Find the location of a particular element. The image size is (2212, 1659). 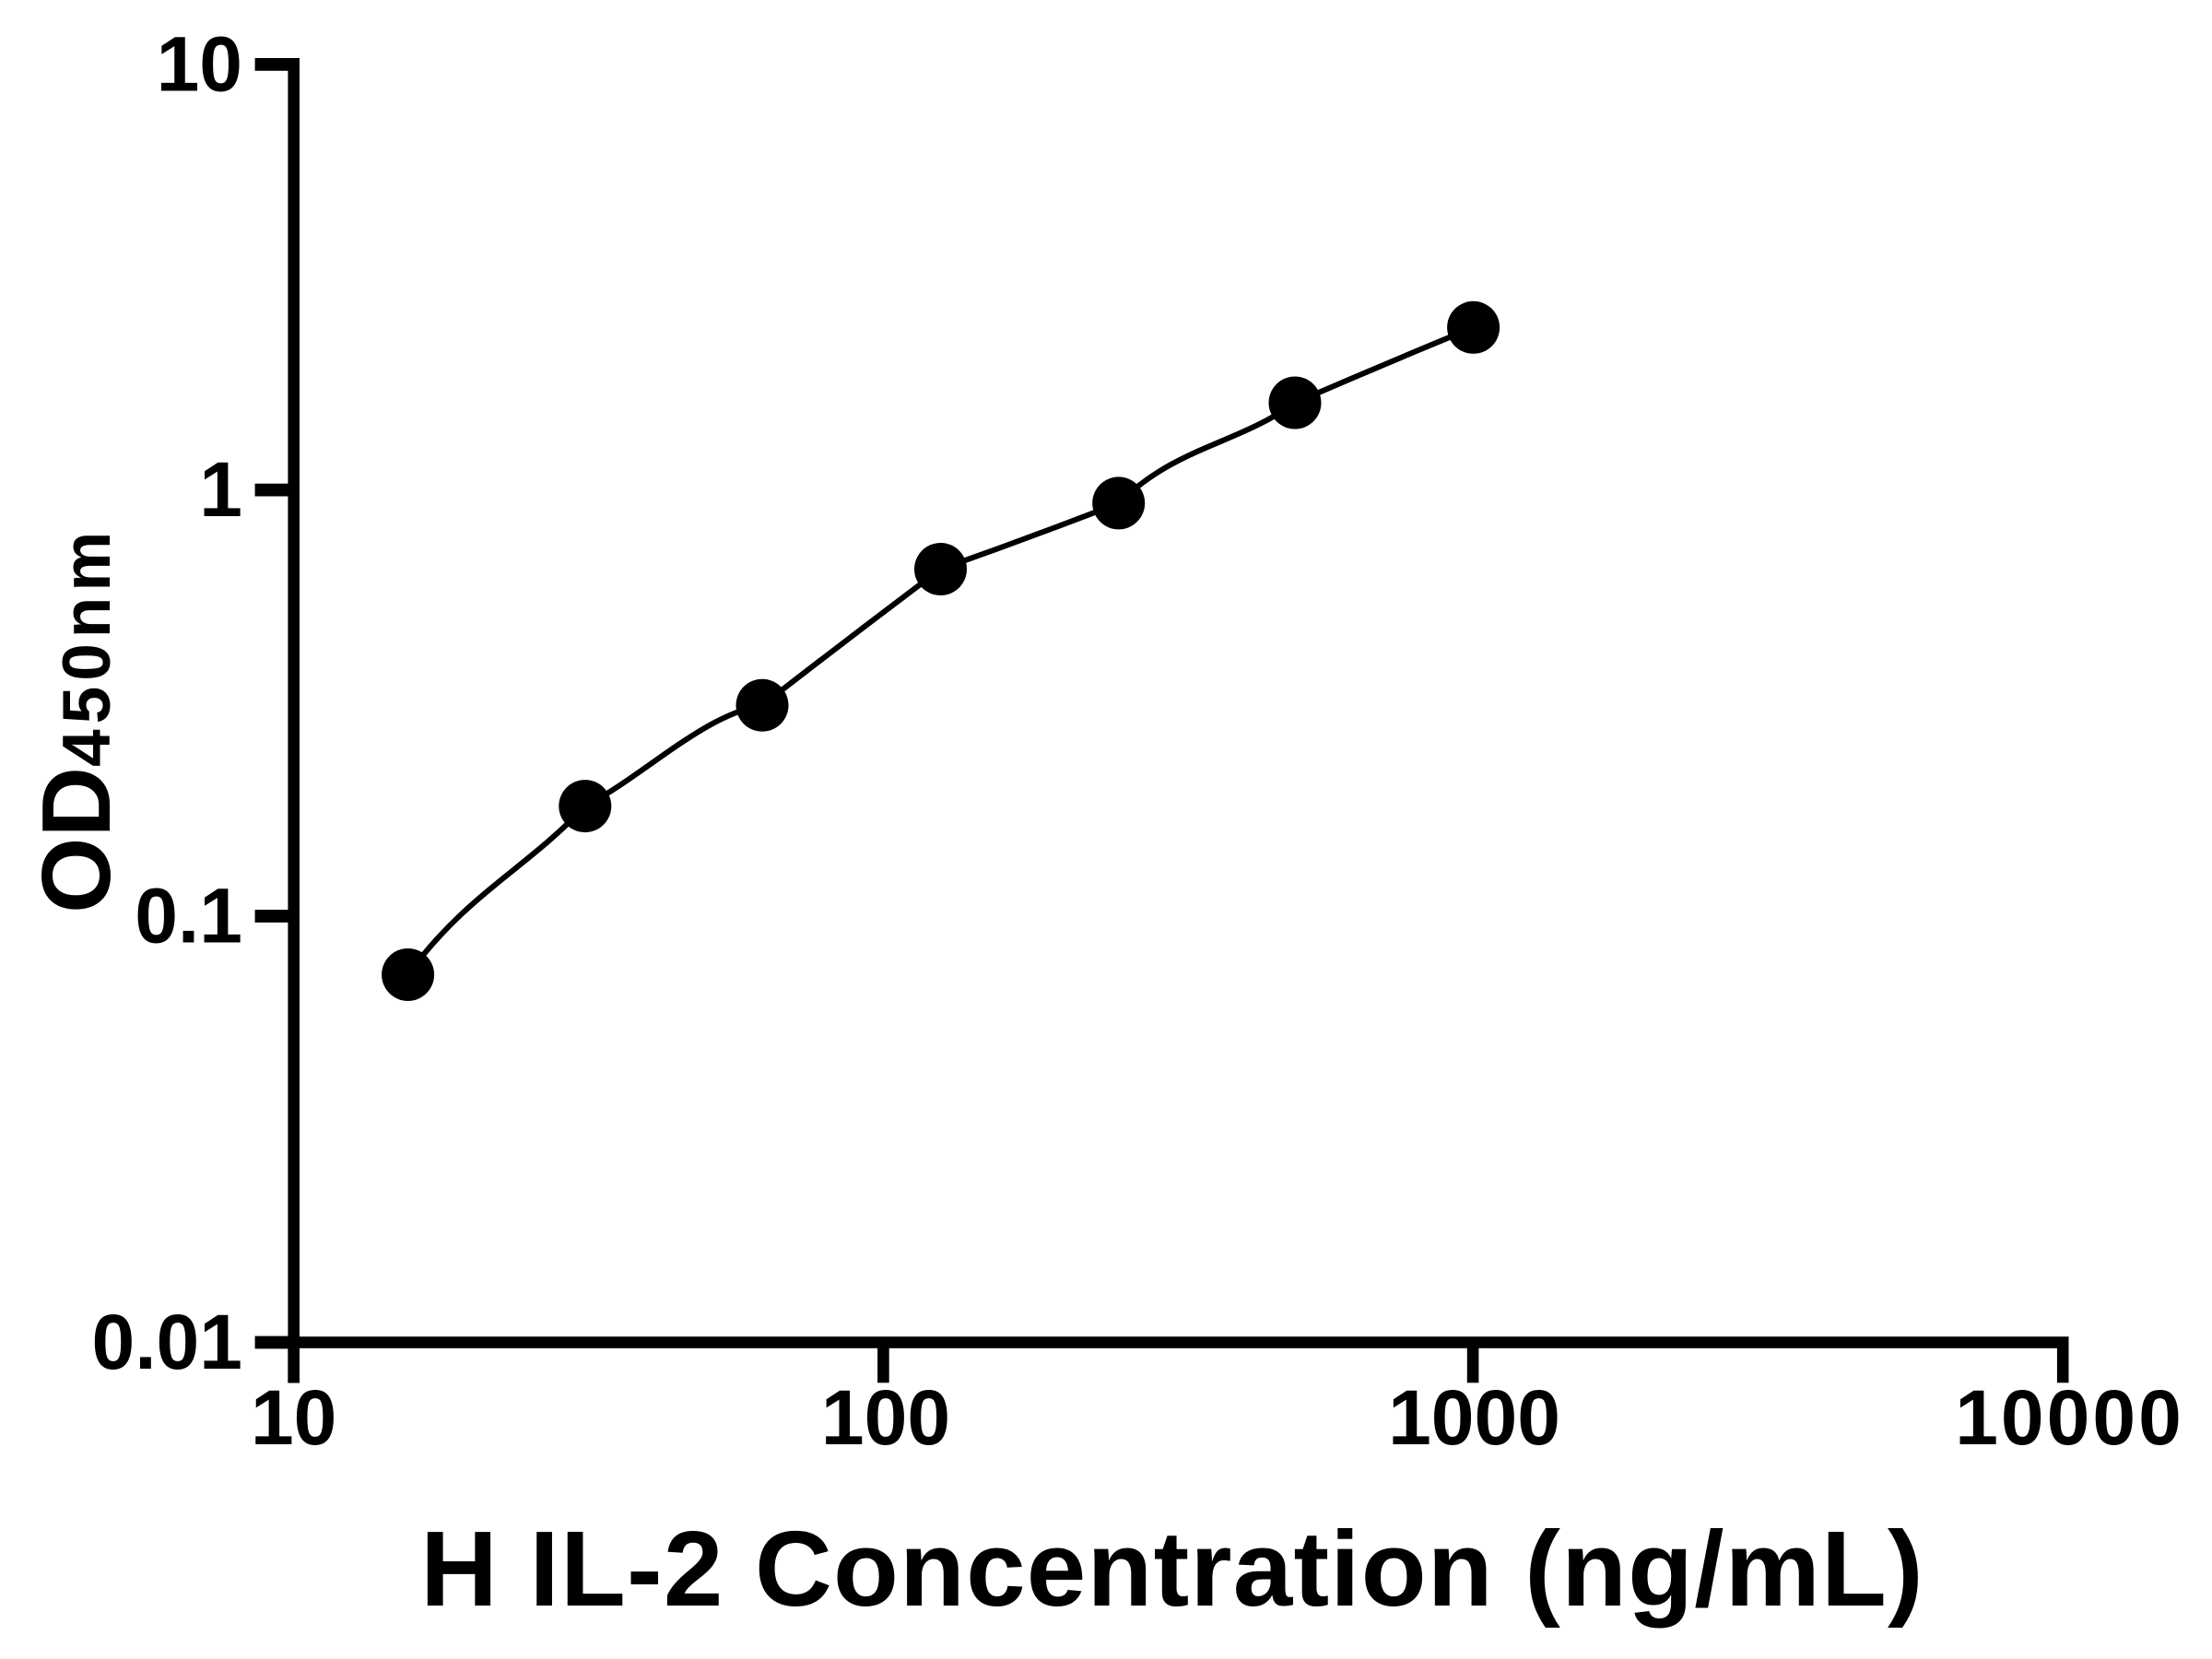

svg-text: H IL-2 Concentration (ng/mL) is located at coordinates (1172, 1569).